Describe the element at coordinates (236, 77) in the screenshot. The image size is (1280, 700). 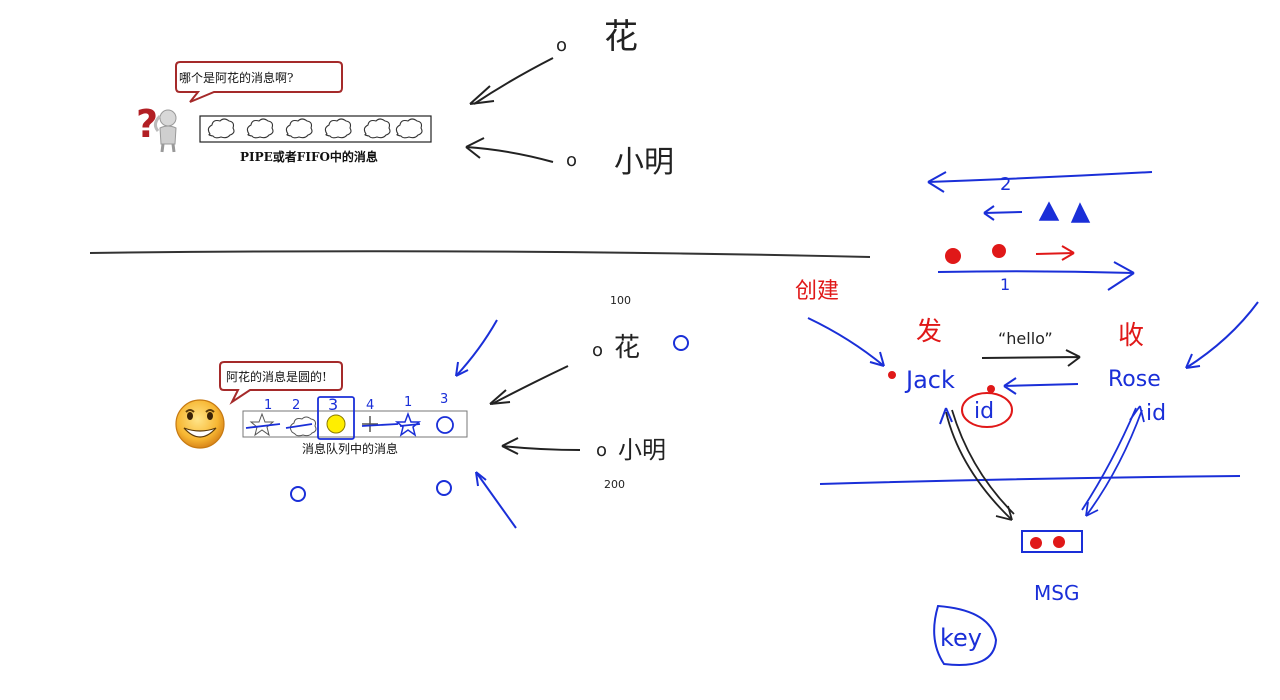
I see `top-bubble-text: 哪个是阿花的消息啊?` at that location.